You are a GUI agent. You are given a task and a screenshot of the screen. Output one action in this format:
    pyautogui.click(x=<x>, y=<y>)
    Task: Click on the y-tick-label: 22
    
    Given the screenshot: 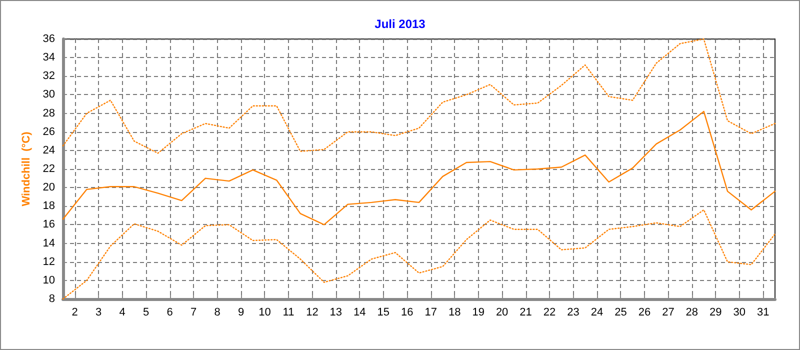 What is the action you would take?
    pyautogui.click(x=48, y=169)
    